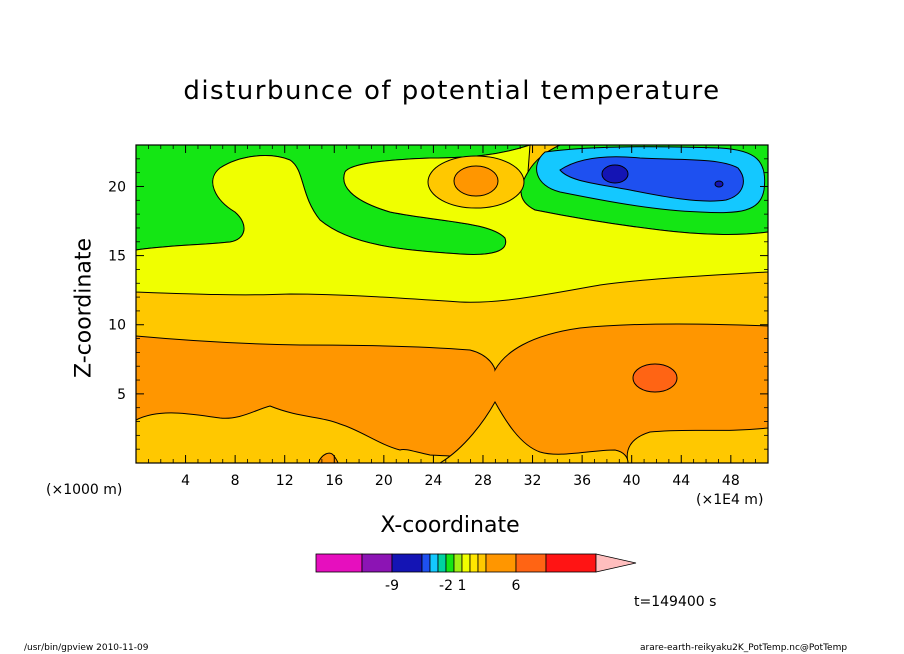 This screenshot has height=654, width=904. I want to click on x-tick-label: 20, so click(384, 481).